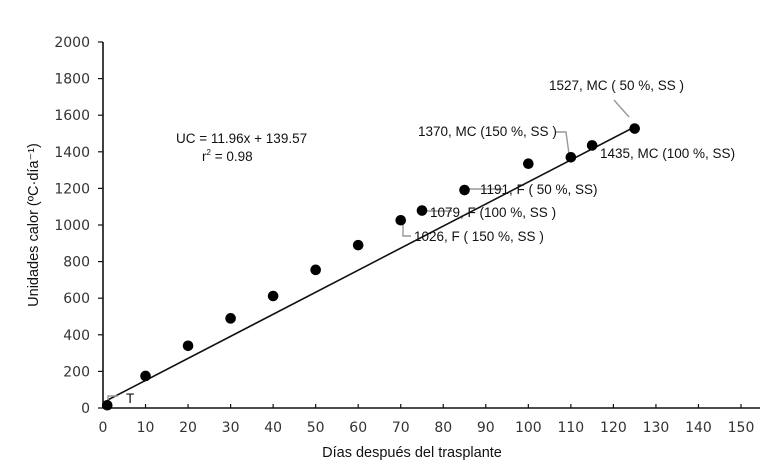 The image size is (784, 474). Describe the element at coordinates (613, 428) in the screenshot. I see `x-tick-label: 120` at that location.